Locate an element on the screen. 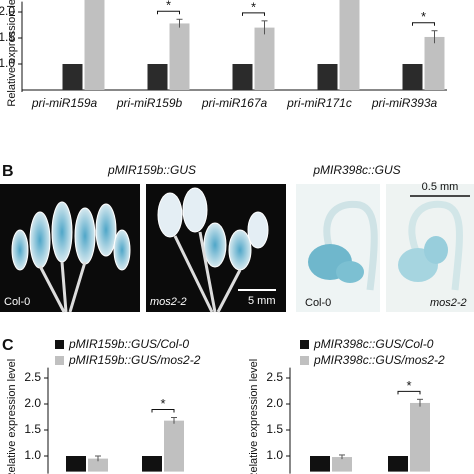 The width and height of the screenshot is (474, 474). x-tick-label: pri-miR159a is located at coordinates (64, 103).